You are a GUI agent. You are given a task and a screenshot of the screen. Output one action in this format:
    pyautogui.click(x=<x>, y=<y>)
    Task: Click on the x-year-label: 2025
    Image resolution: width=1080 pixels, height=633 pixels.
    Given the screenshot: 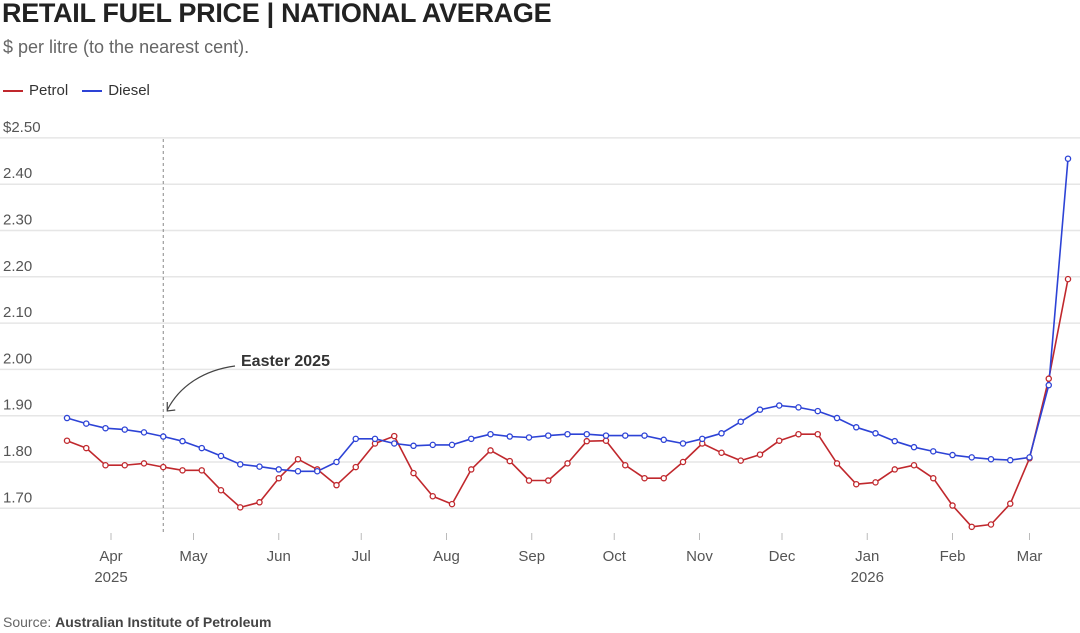 What is the action you would take?
    pyautogui.click(x=110, y=577)
    